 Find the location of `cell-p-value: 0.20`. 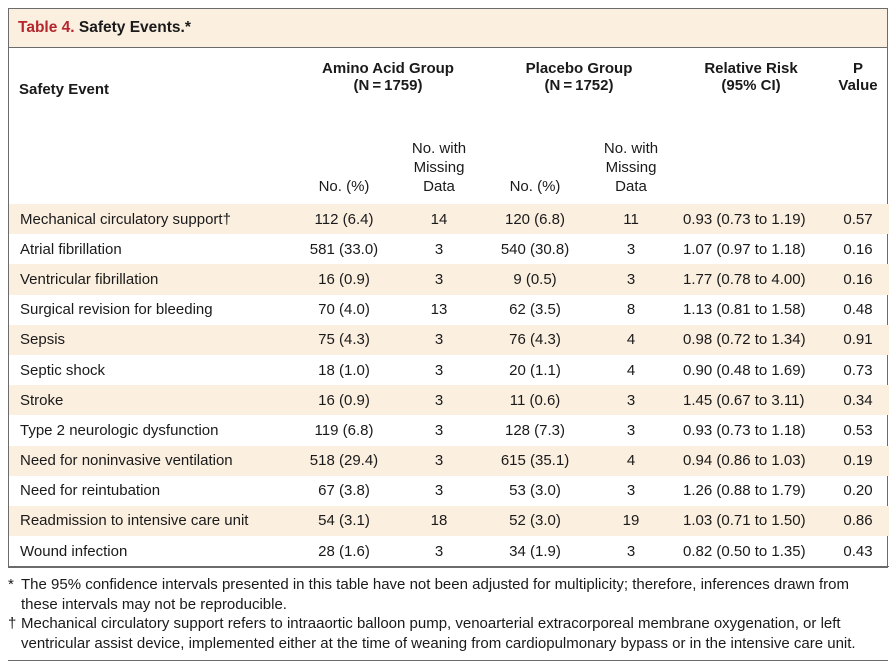

cell-p-value: 0.20 is located at coordinates (858, 491).